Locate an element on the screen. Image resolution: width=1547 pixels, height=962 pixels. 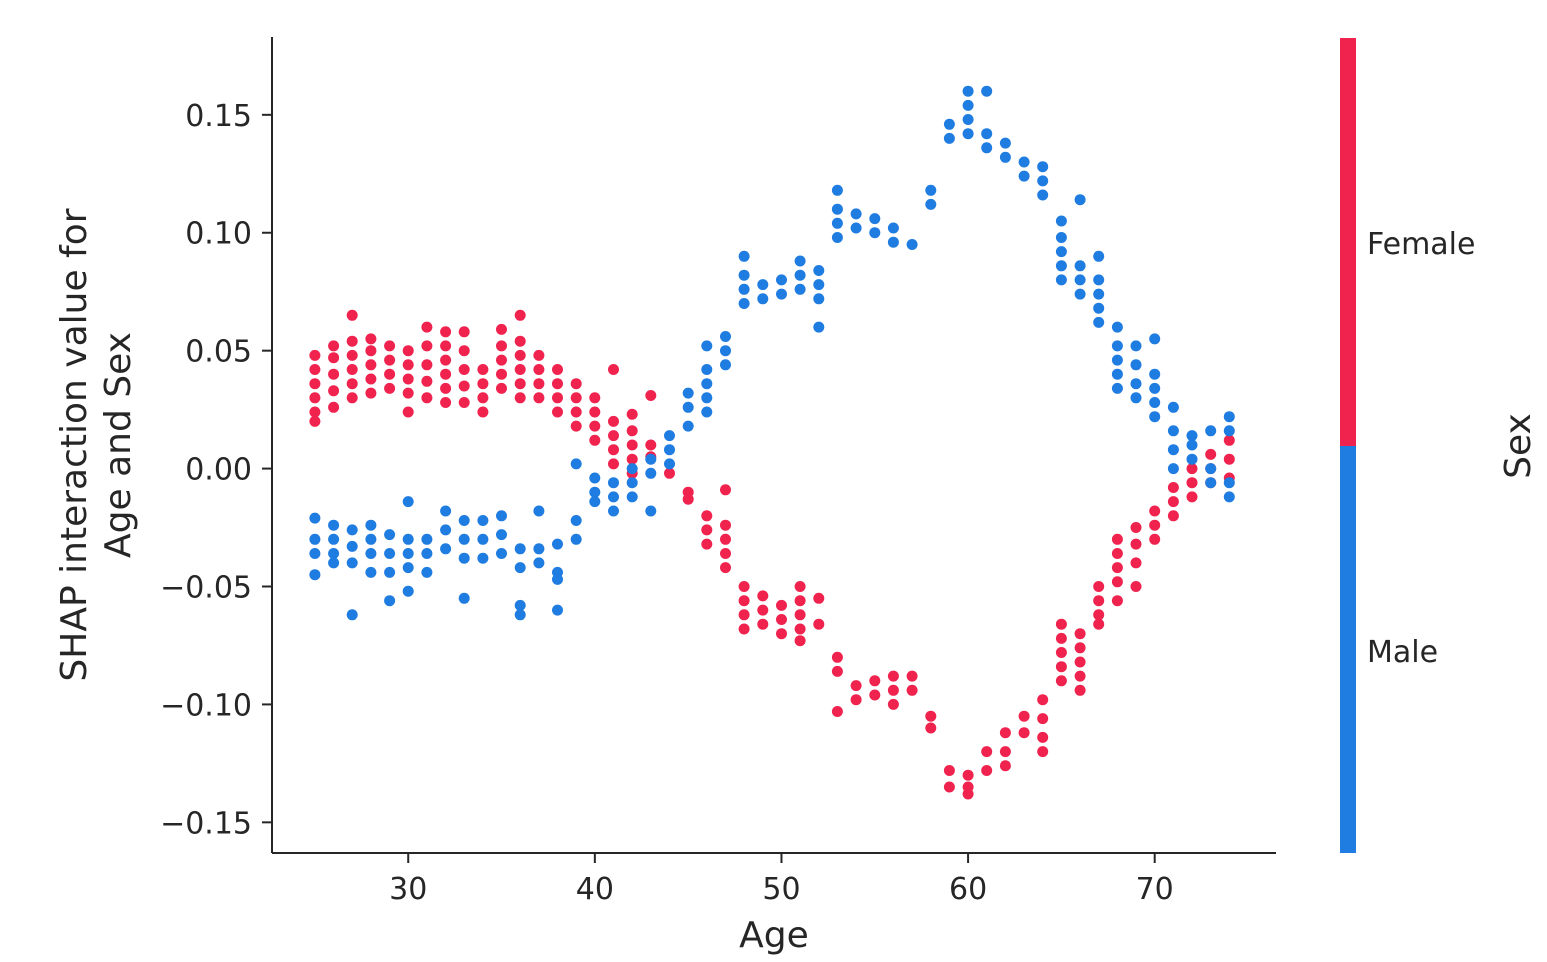
y-axis-title-line-2: Age and Sex is located at coordinates (118, 445).